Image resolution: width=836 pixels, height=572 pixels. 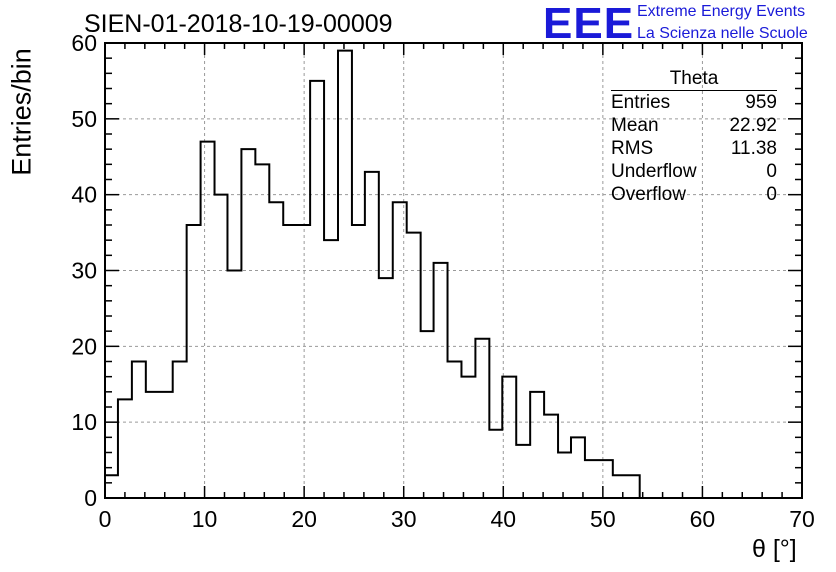 I want to click on chart-title: SIEN-01-2018-10-19-00009, so click(x=238, y=24).